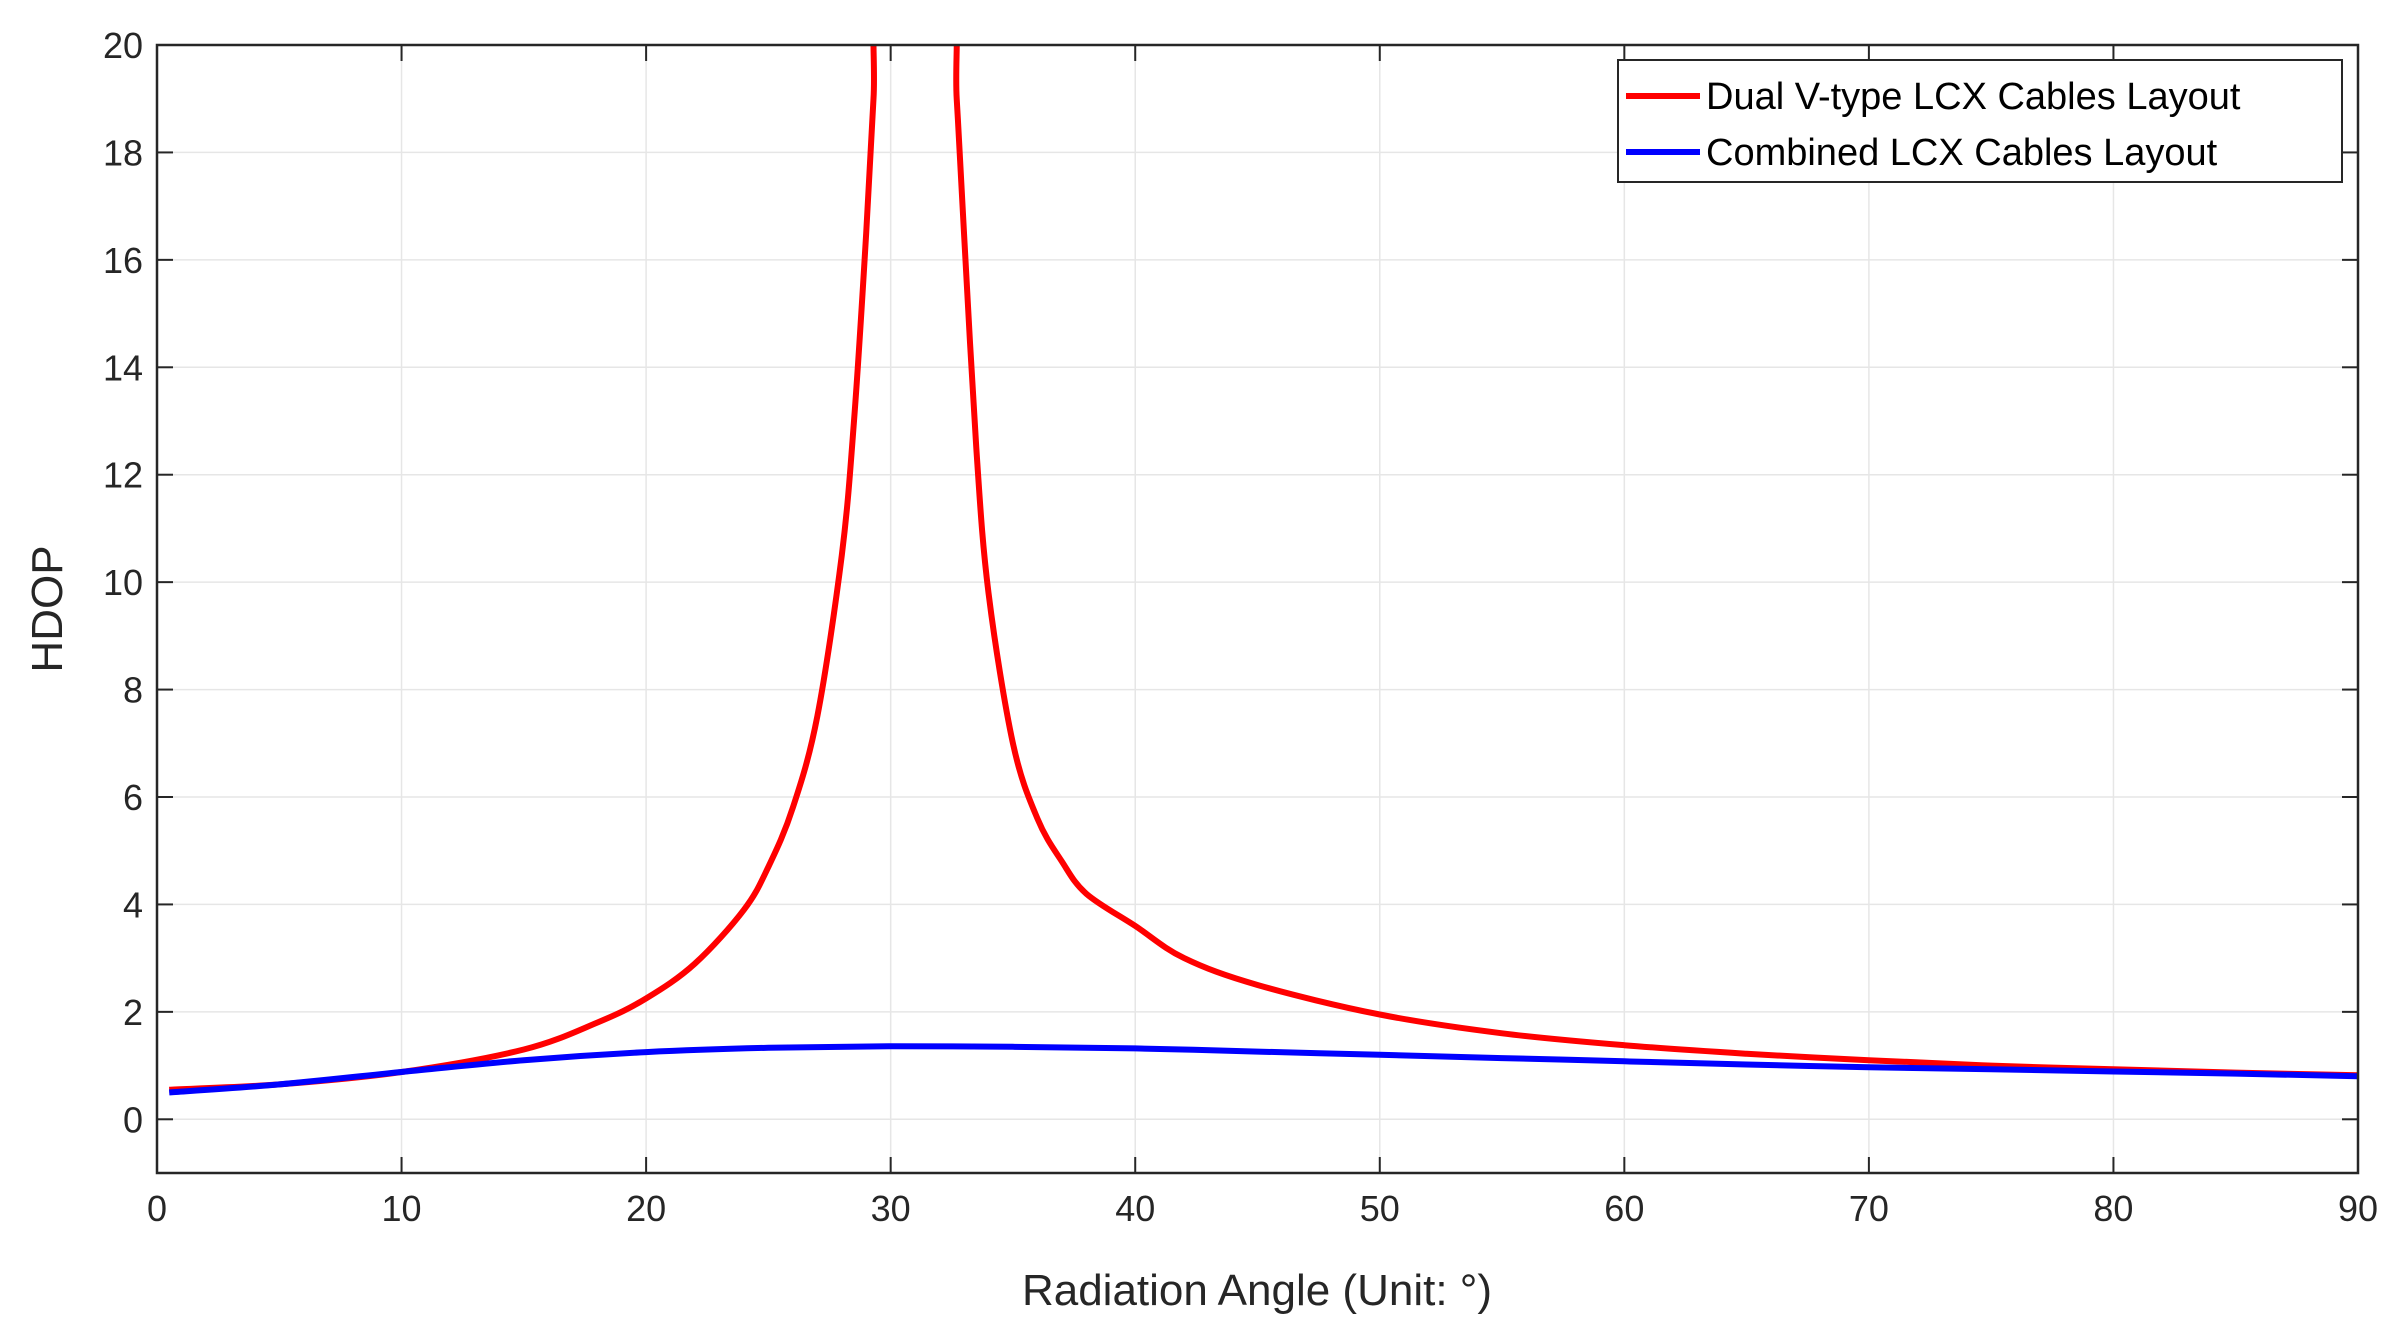 This screenshot has width=2404, height=1339. Describe the element at coordinates (123, 152) in the screenshot. I see `y-tick-label: 18` at that location.